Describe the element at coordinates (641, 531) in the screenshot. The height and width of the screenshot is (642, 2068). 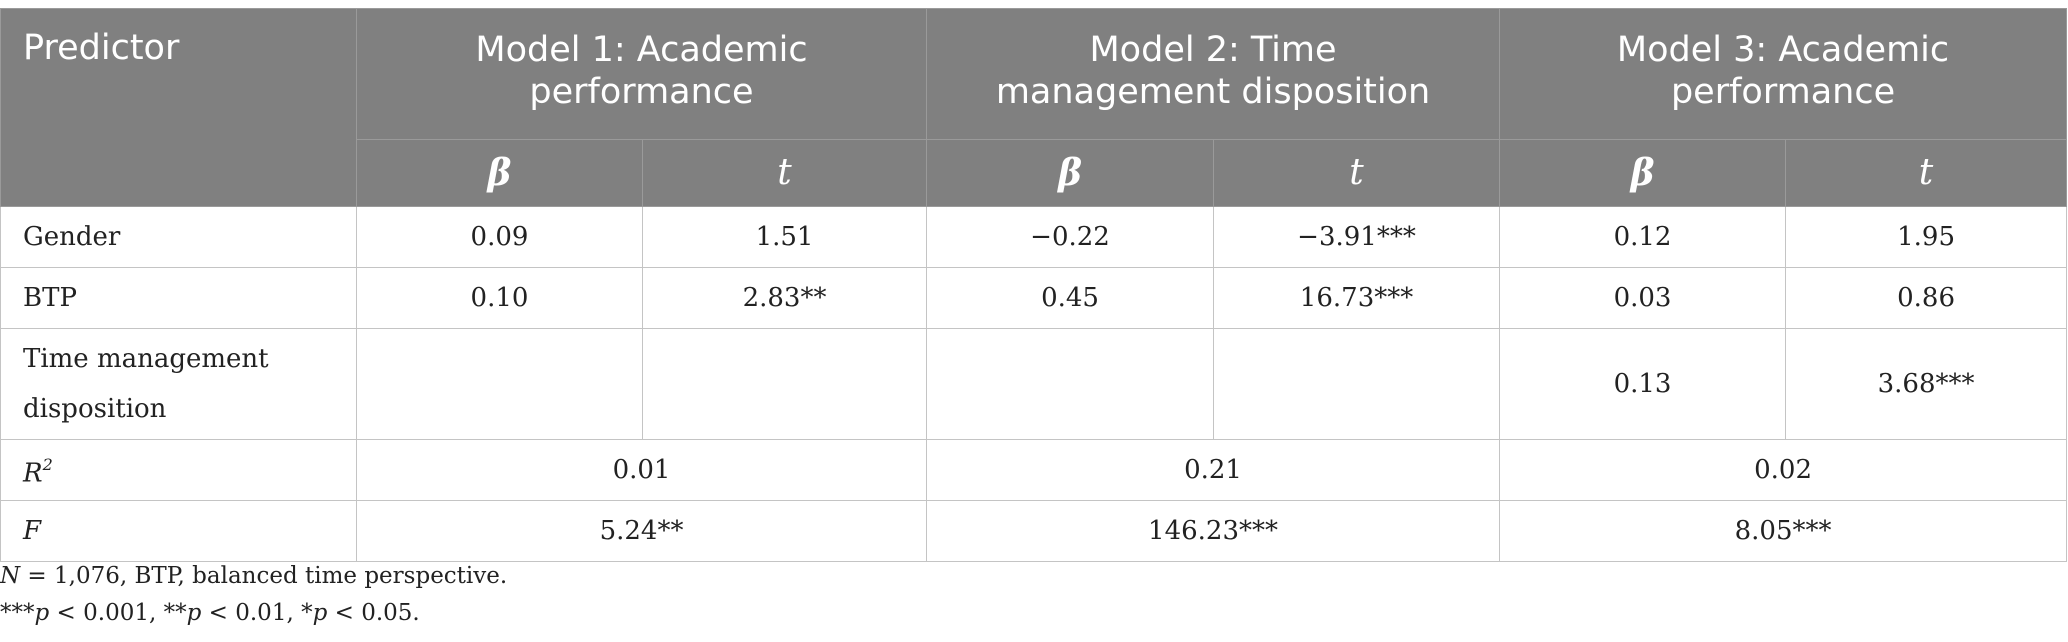
I see `table-cell: 5.24**` at that location.